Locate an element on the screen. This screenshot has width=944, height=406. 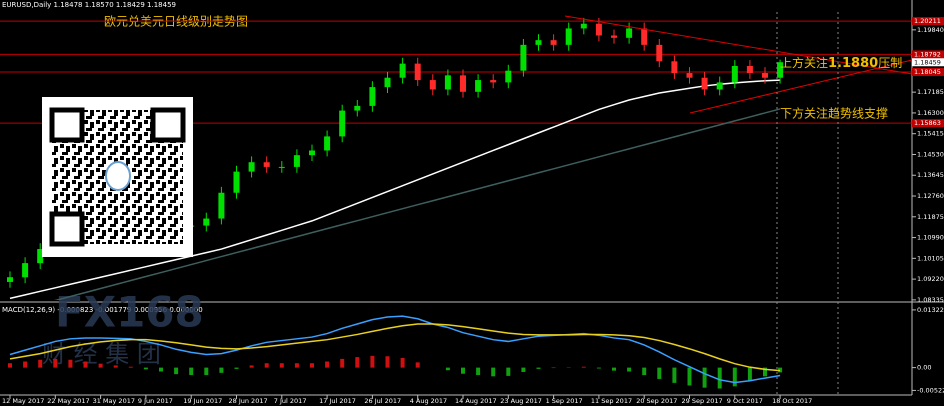
level-label: 1.15863 is located at coordinates (927, 123).